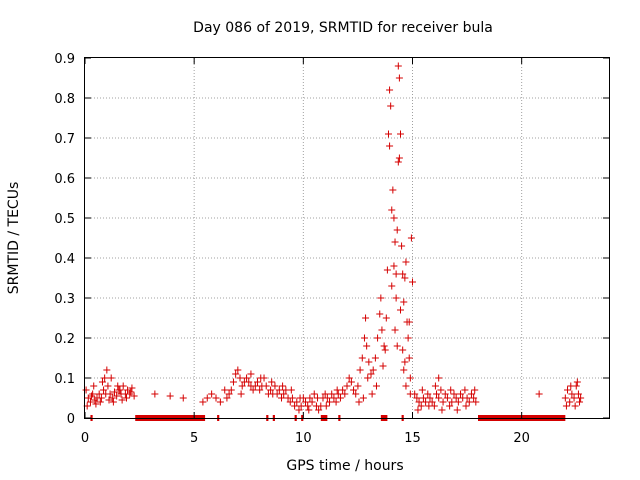  What do you see at coordinates (64, 259) in the screenshot?
I see `y-tick-label: 0.4` at bounding box center [64, 259].